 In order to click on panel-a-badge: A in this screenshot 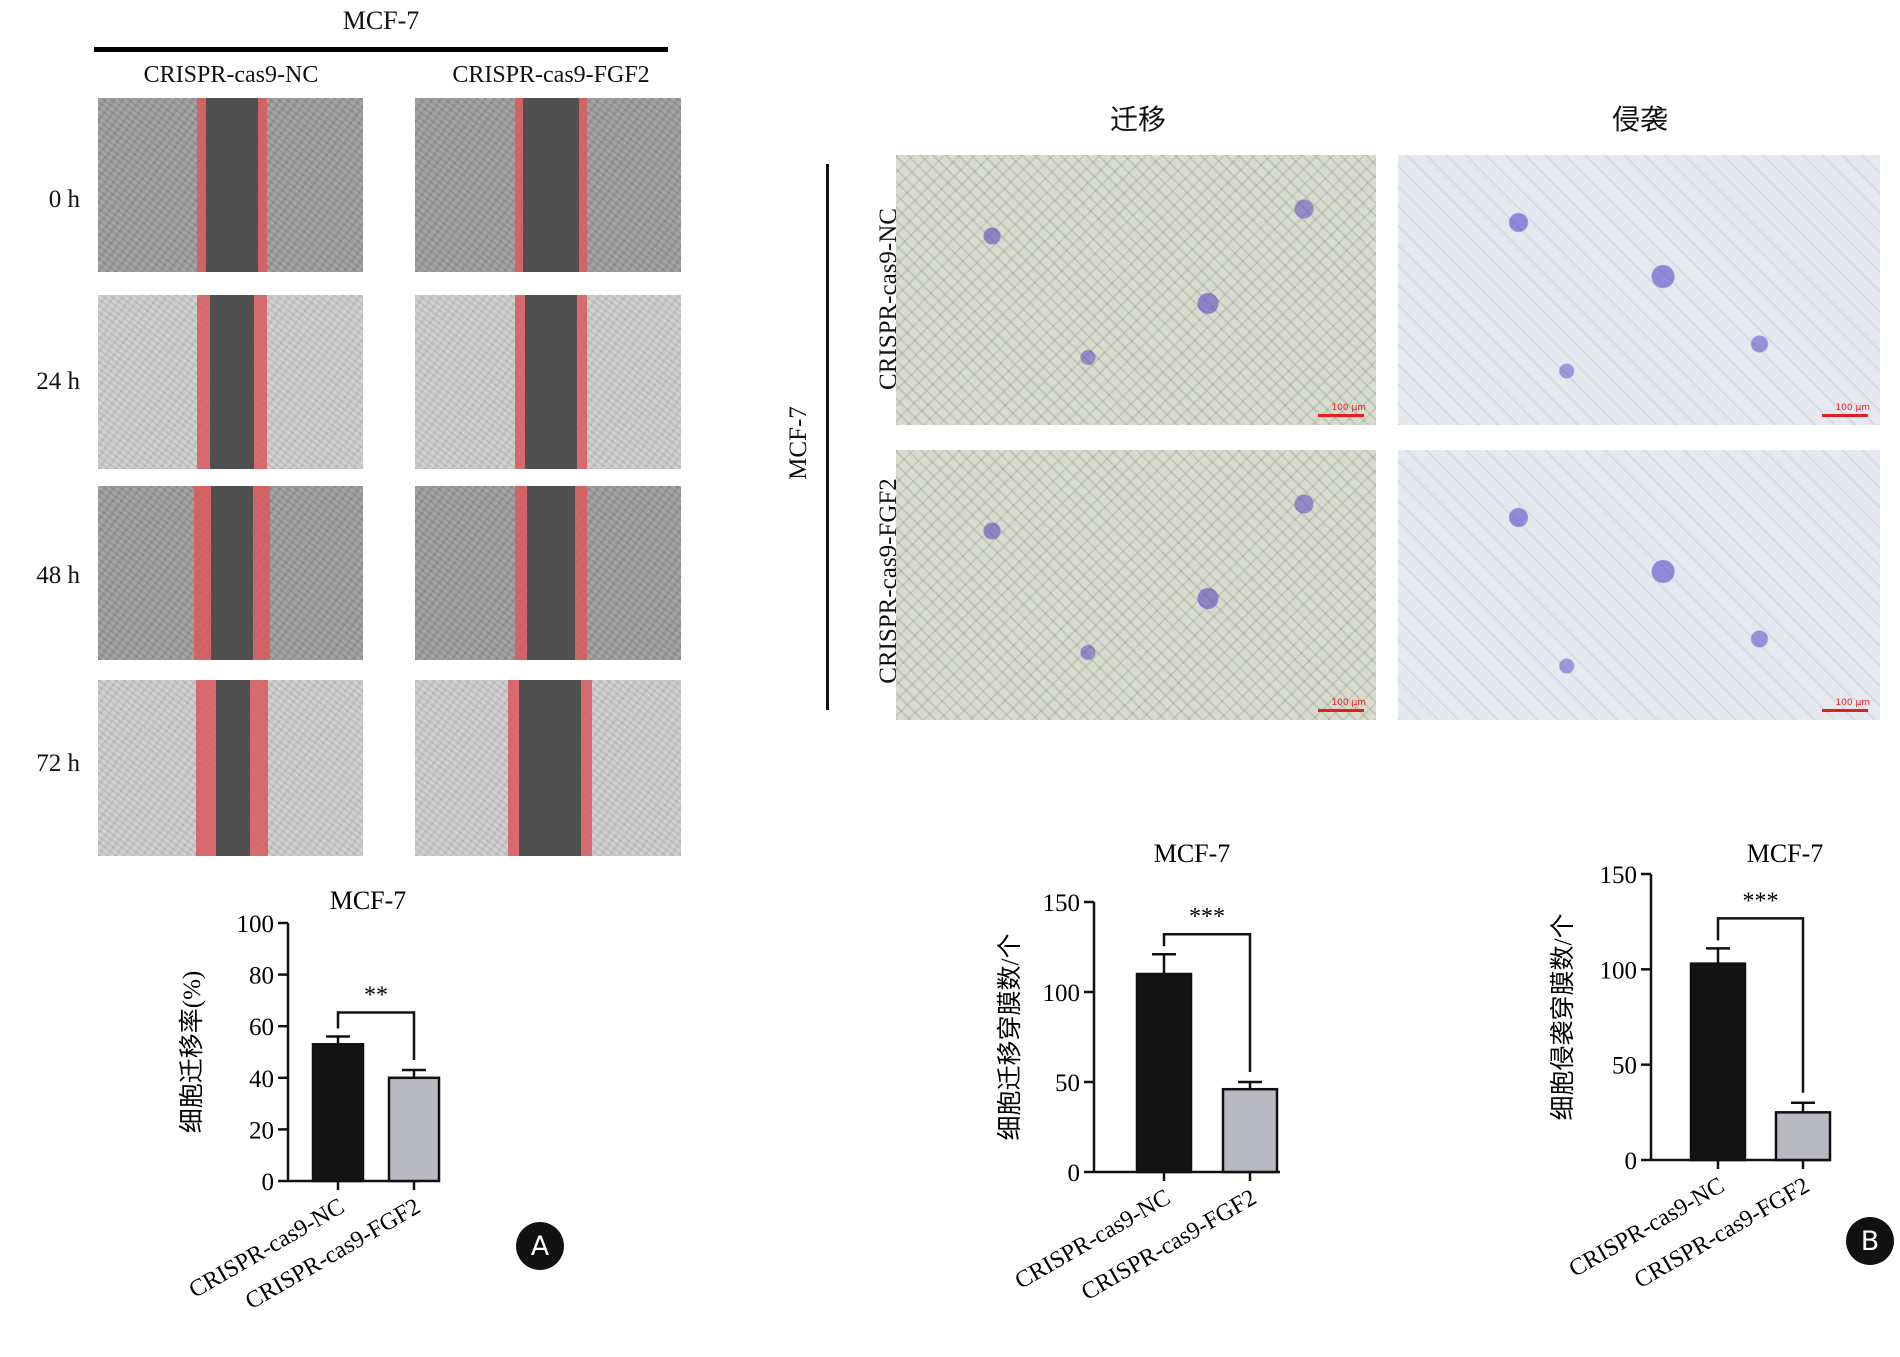, I will do `click(540, 1246)`.